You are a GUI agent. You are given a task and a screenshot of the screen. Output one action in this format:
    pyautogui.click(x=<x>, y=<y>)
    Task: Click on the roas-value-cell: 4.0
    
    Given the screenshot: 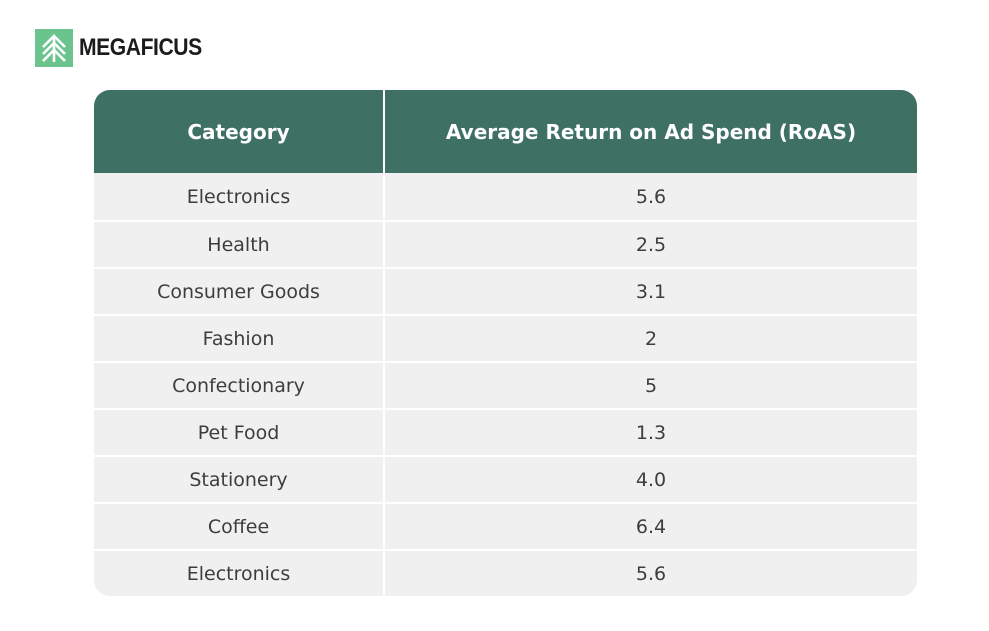 What is the action you would take?
    pyautogui.click(x=650, y=479)
    